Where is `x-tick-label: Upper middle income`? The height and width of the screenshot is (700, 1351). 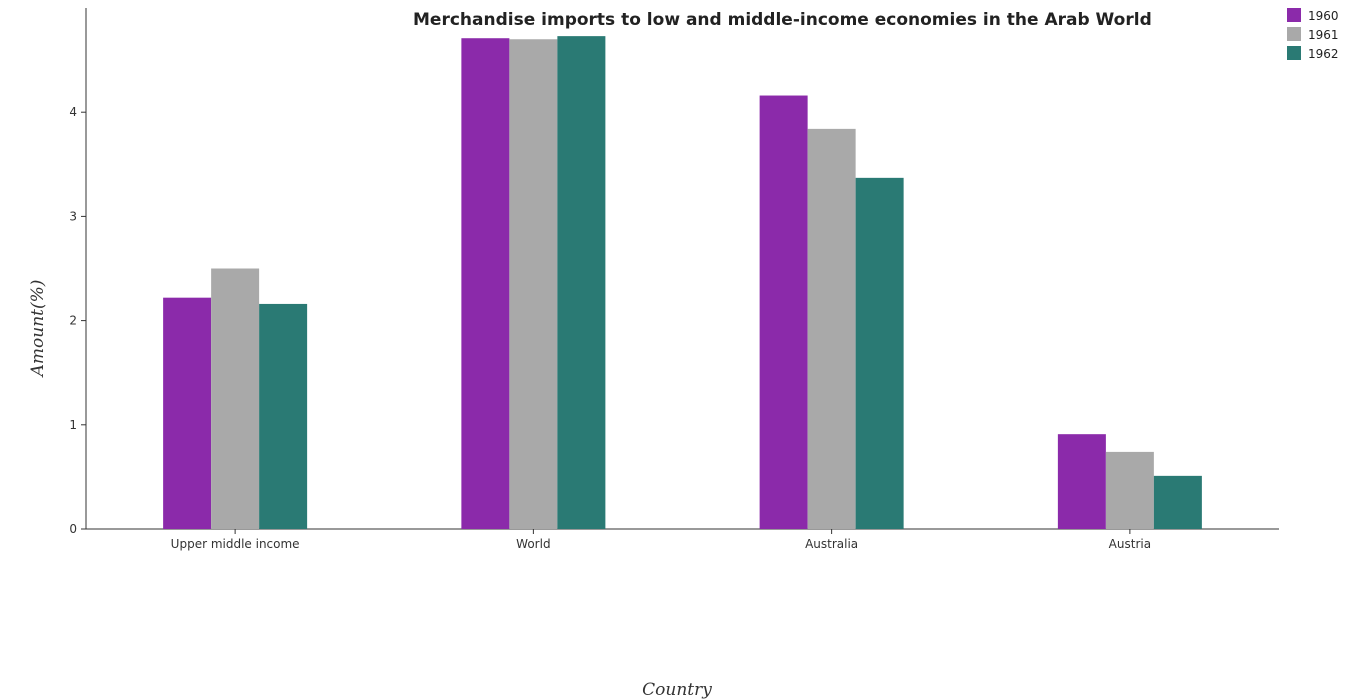
x-tick-label: Upper middle income is located at coordinates (235, 544).